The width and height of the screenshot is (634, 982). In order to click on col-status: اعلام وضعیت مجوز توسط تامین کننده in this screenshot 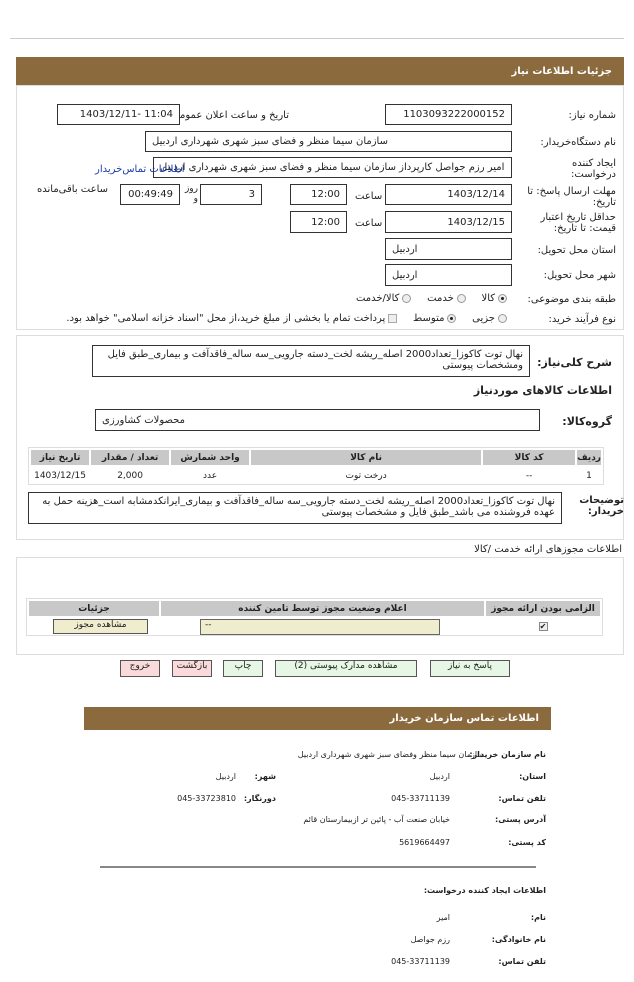, I will do `click(322, 608)`.